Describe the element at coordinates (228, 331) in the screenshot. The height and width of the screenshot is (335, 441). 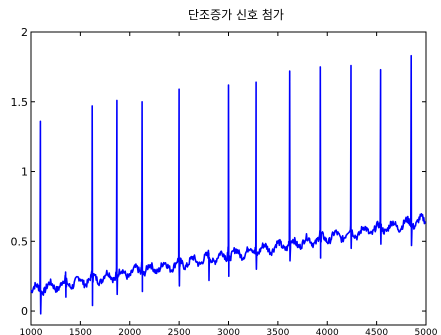
I see `x-tick-label: 3000` at that location.